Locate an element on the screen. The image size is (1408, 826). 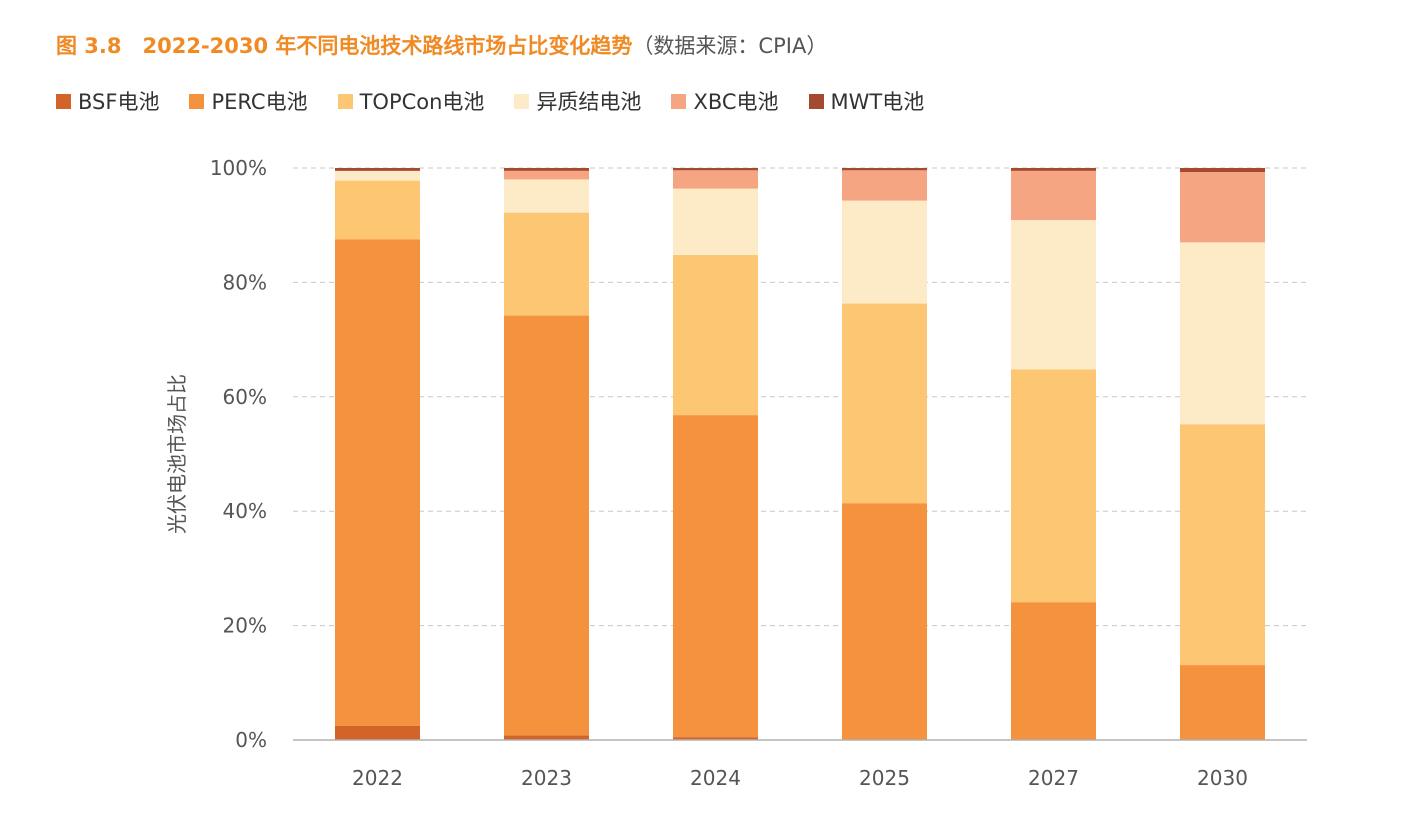
y-tick-label: 20% is located at coordinates (245, 626).